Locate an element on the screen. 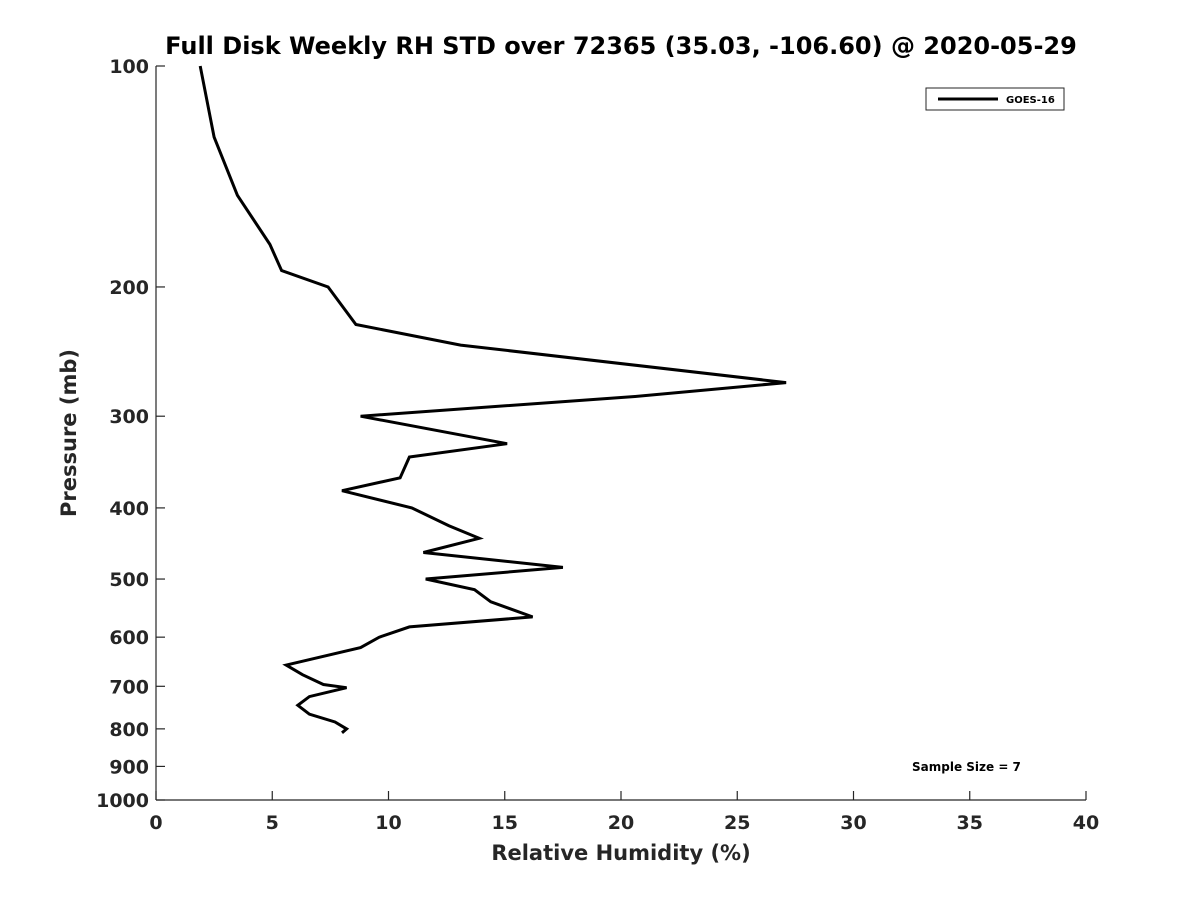 Image resolution: width=1200 pixels, height=900 pixels. sample-size-annotation: Sample Size = 7 is located at coordinates (966, 767).